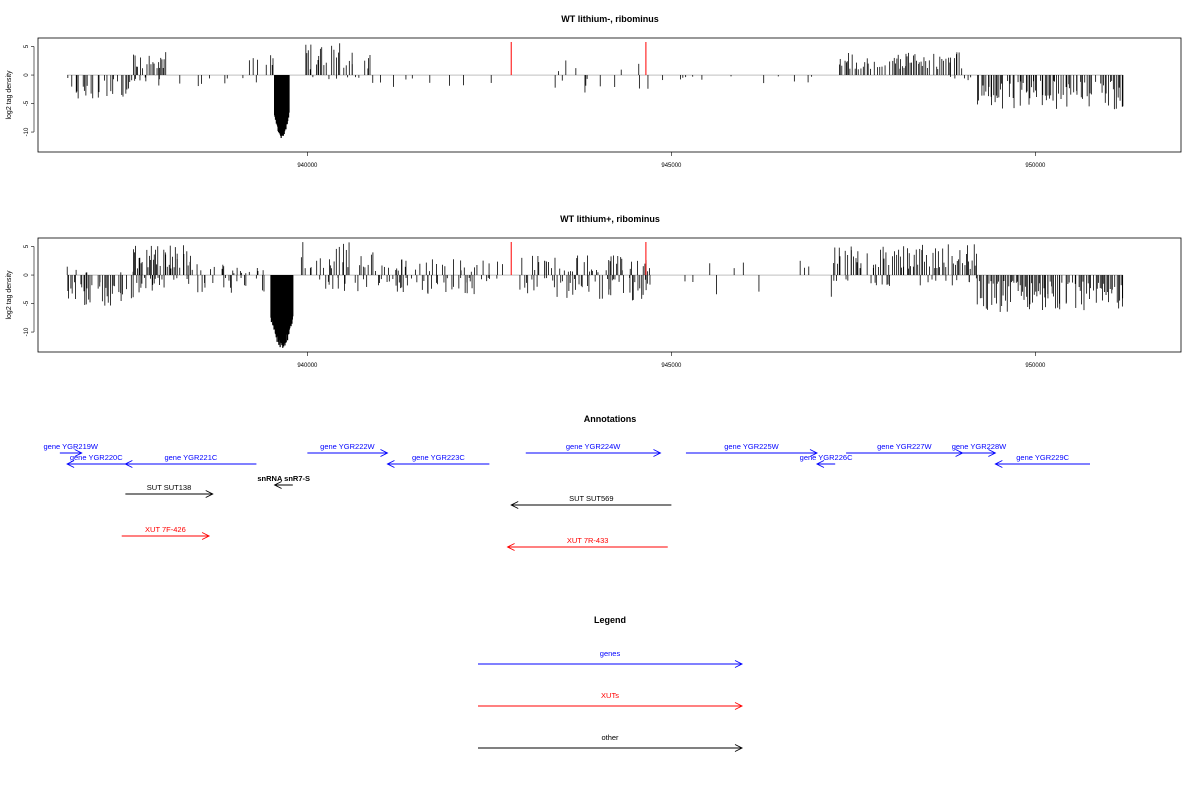  I want to click on feature-arrow: gene YGR222W, so click(348, 449).